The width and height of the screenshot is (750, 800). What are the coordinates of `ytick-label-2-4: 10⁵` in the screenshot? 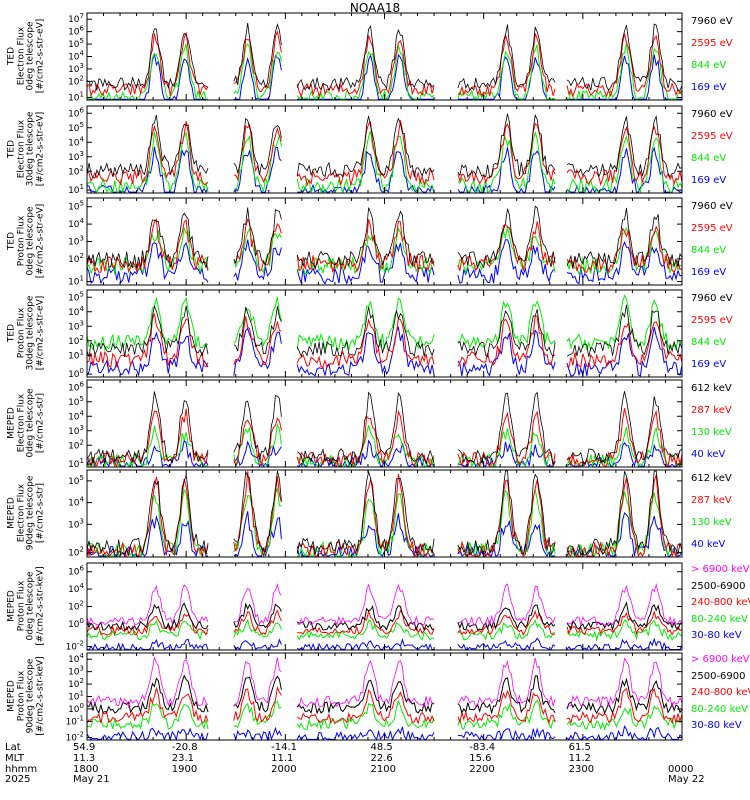 It's located at (76, 206).